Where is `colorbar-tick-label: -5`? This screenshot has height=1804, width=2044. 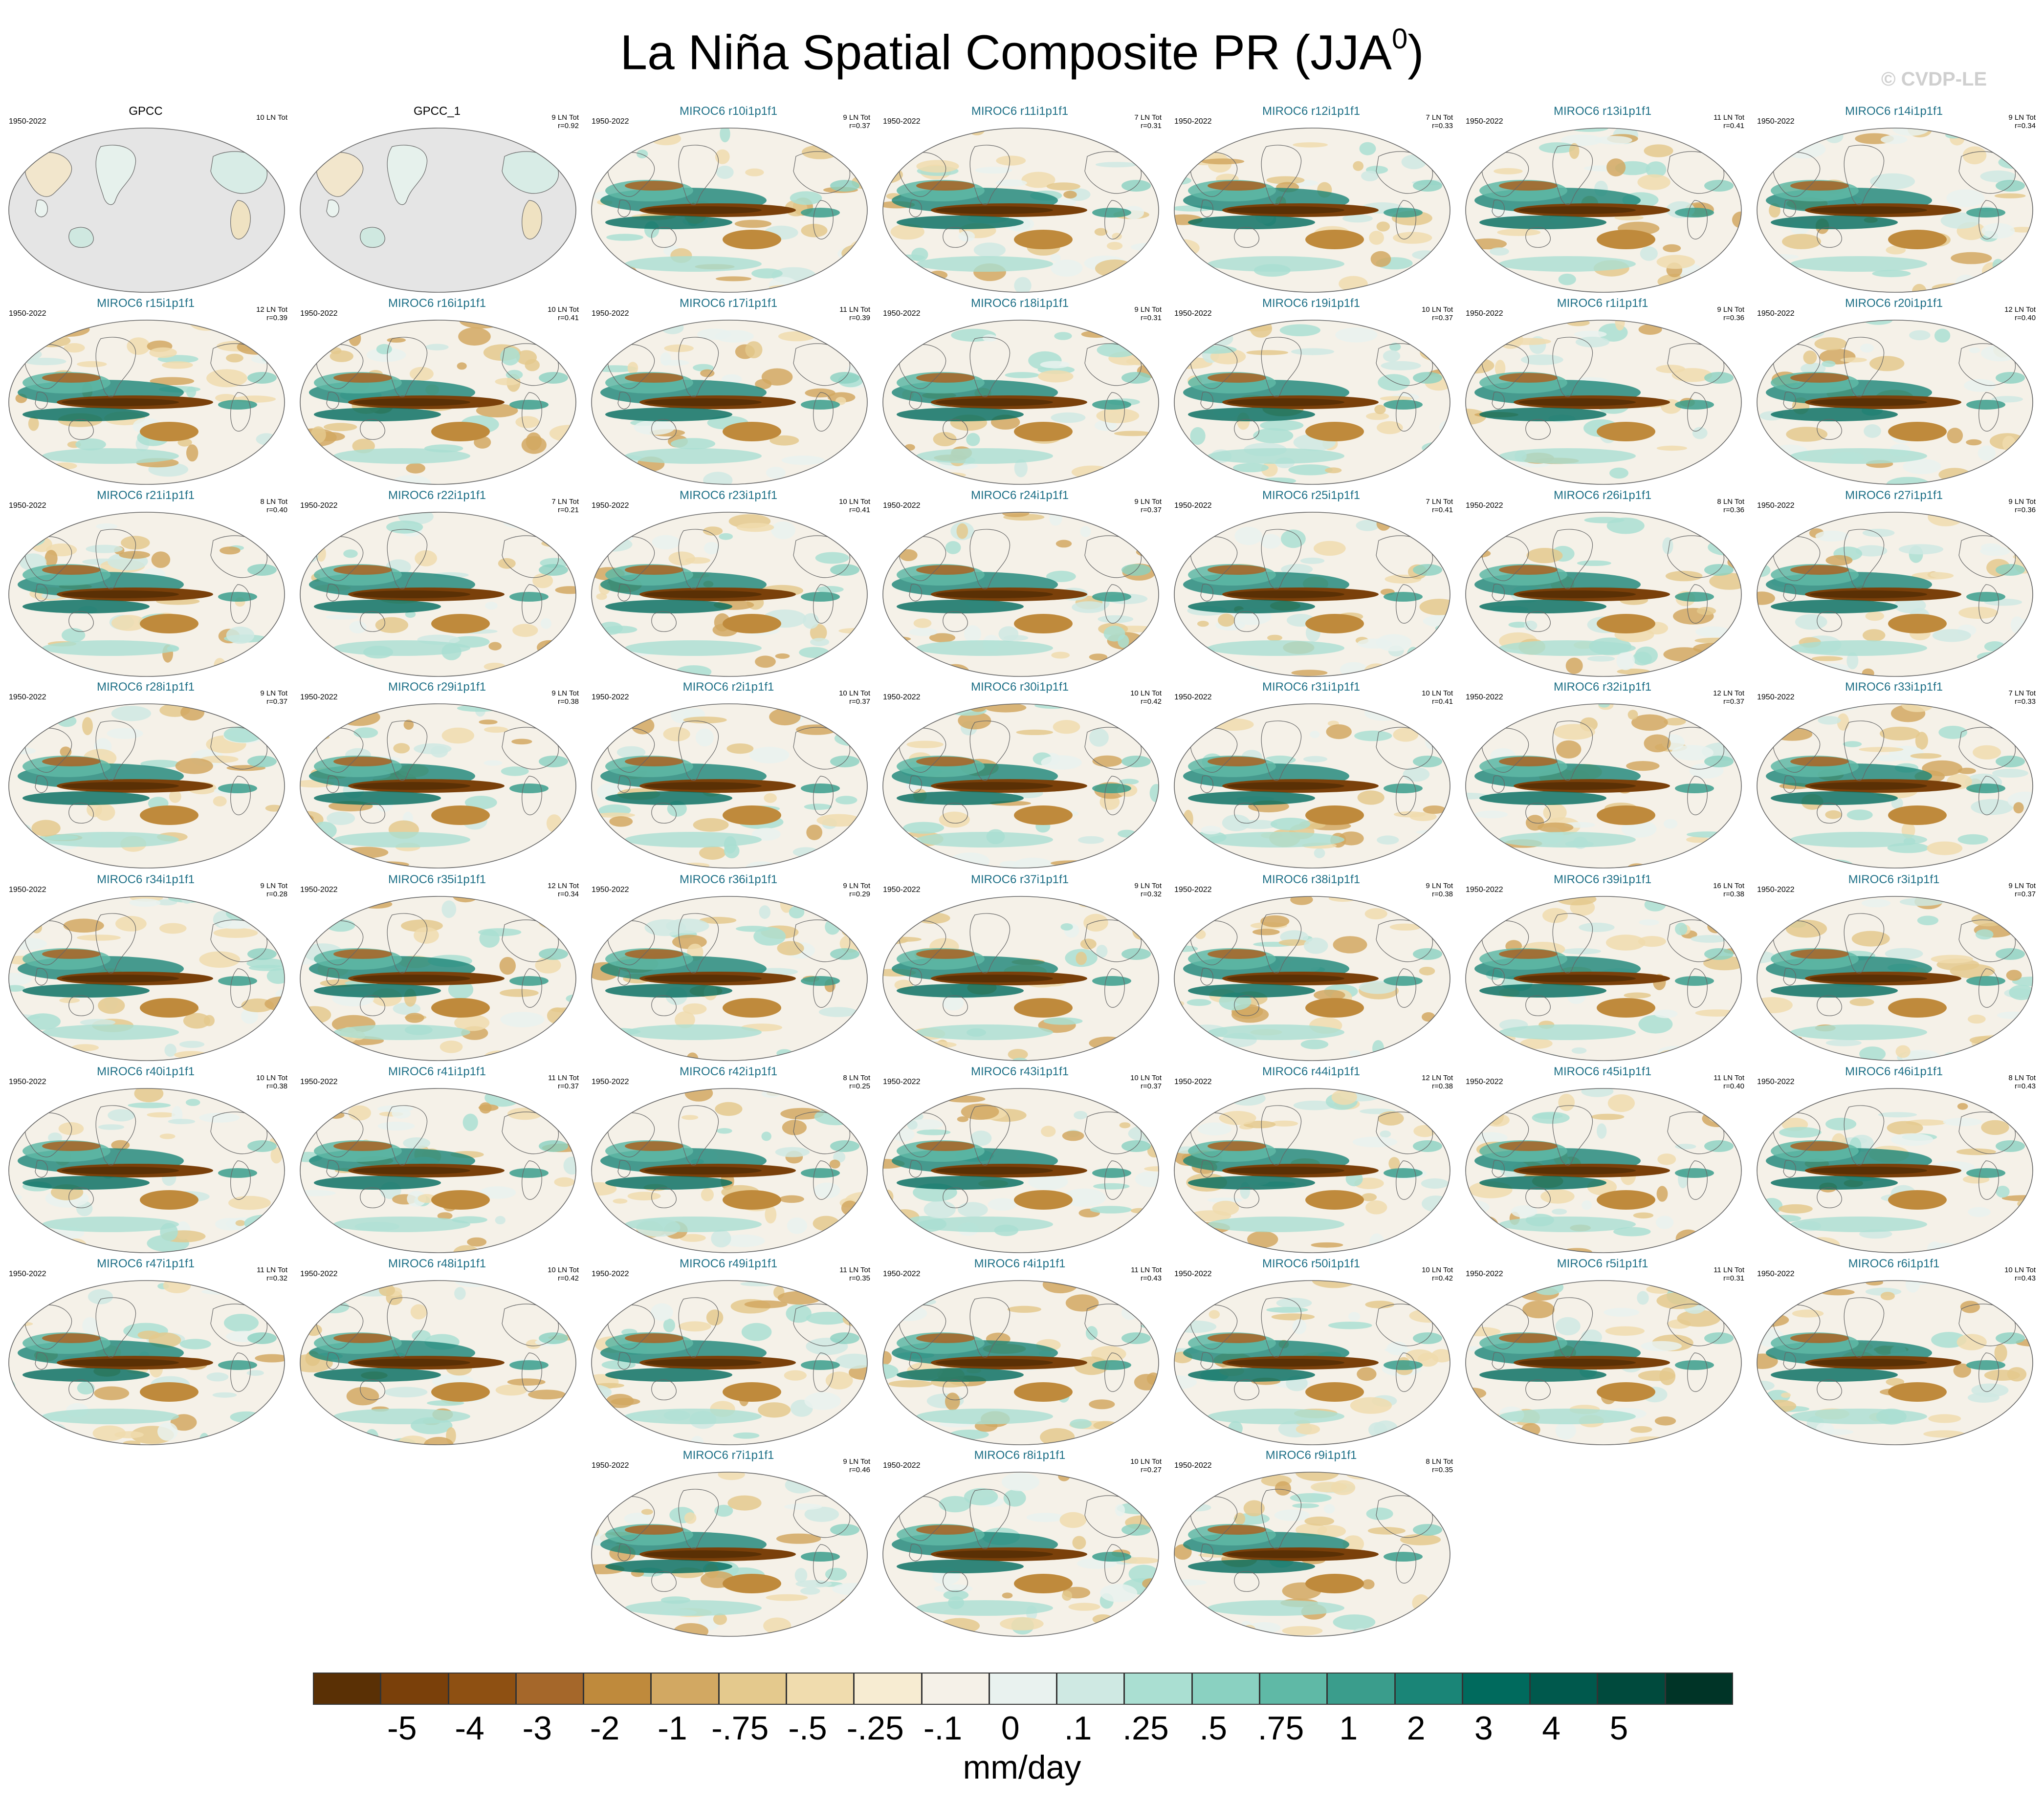 colorbar-tick-label: -5 is located at coordinates (402, 1728).